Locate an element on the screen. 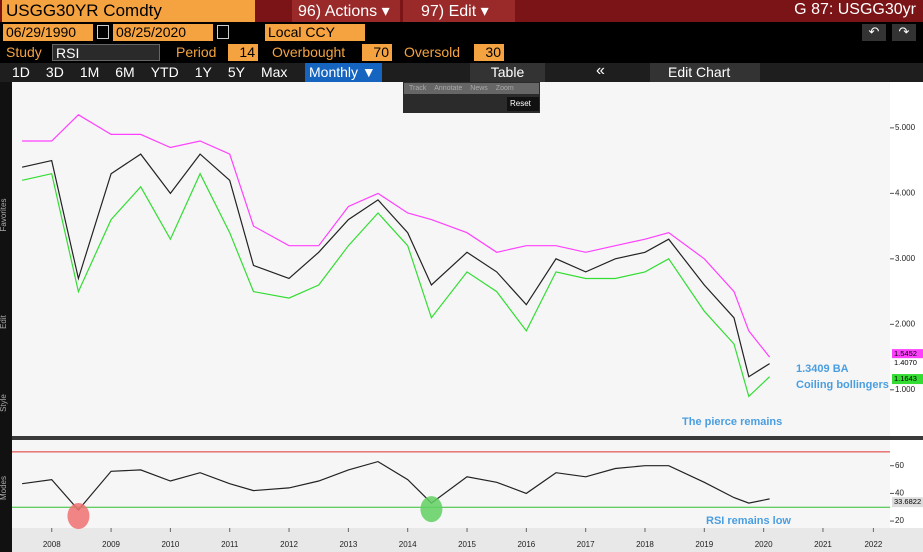 Image resolution: width=923 pixels, height=552 pixels. oversold-label: Oversold is located at coordinates (432, 52).